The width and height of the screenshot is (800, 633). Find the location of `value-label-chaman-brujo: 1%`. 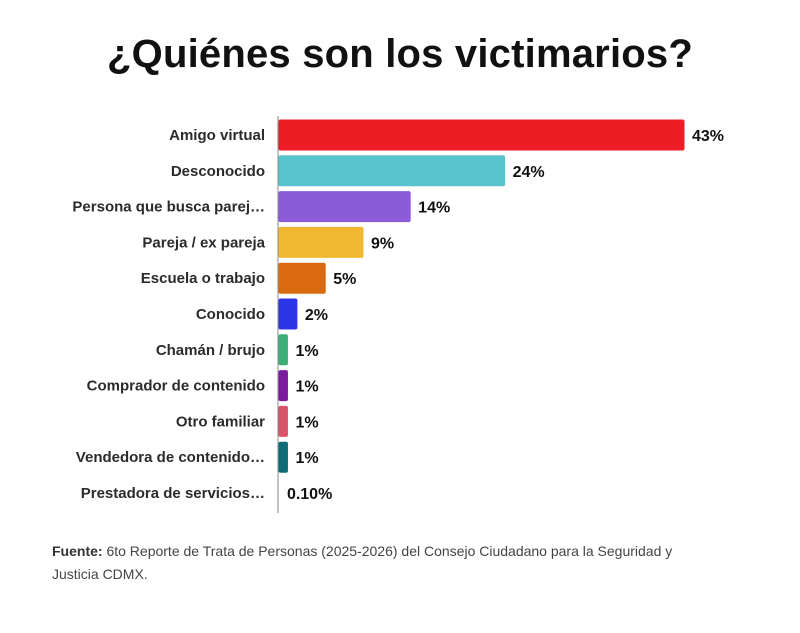

value-label-chaman-brujo: 1% is located at coordinates (306, 351).